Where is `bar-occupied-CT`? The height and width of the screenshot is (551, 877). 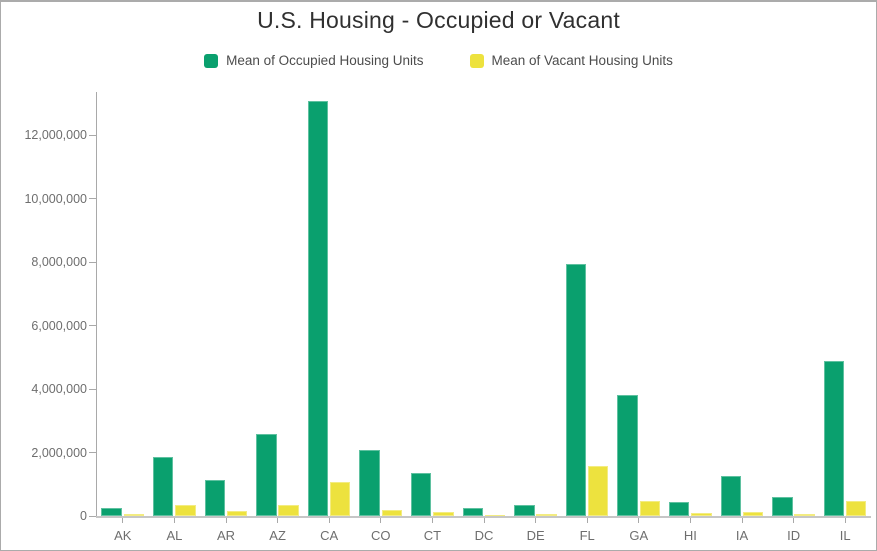 bar-occupied-CT is located at coordinates (421, 494).